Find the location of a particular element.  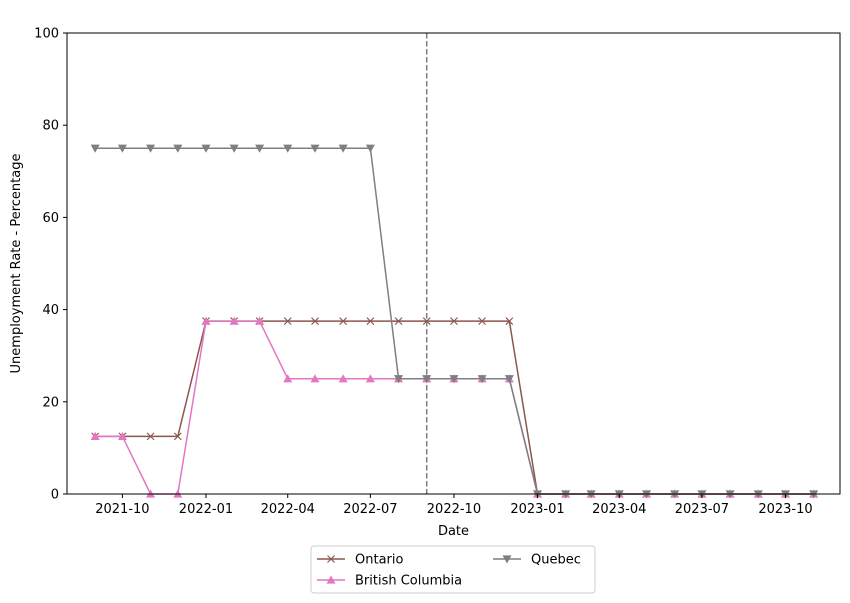

x-tick-label: 2022-04 is located at coordinates (288, 509).